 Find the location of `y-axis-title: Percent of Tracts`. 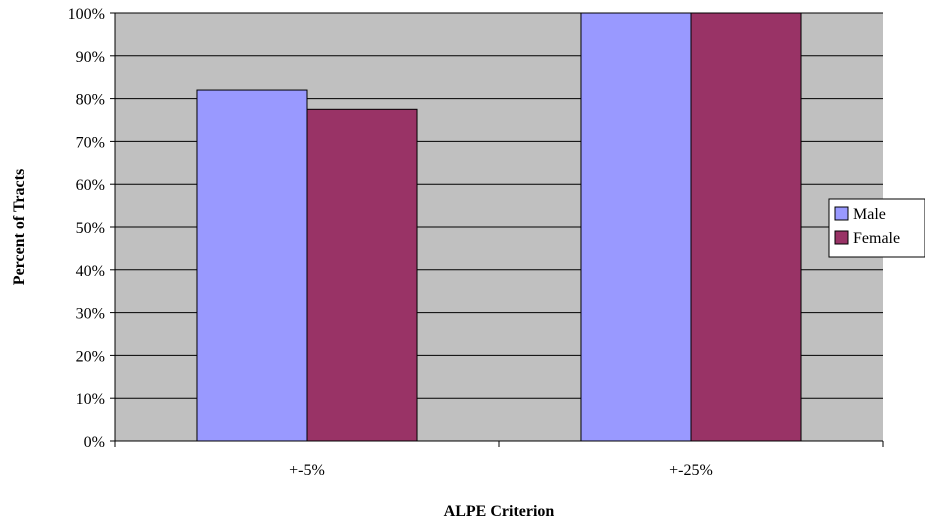

y-axis-title: Percent of Tracts is located at coordinates (19, 227).